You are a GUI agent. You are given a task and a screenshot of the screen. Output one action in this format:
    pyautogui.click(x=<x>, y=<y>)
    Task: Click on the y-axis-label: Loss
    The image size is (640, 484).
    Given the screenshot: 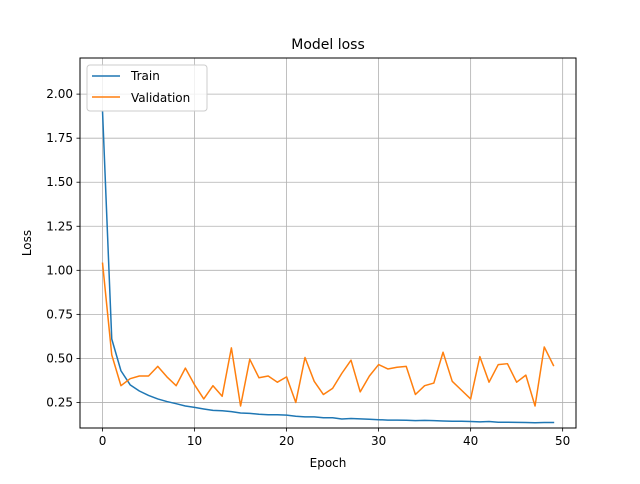 What is the action you would take?
    pyautogui.click(x=27, y=243)
    